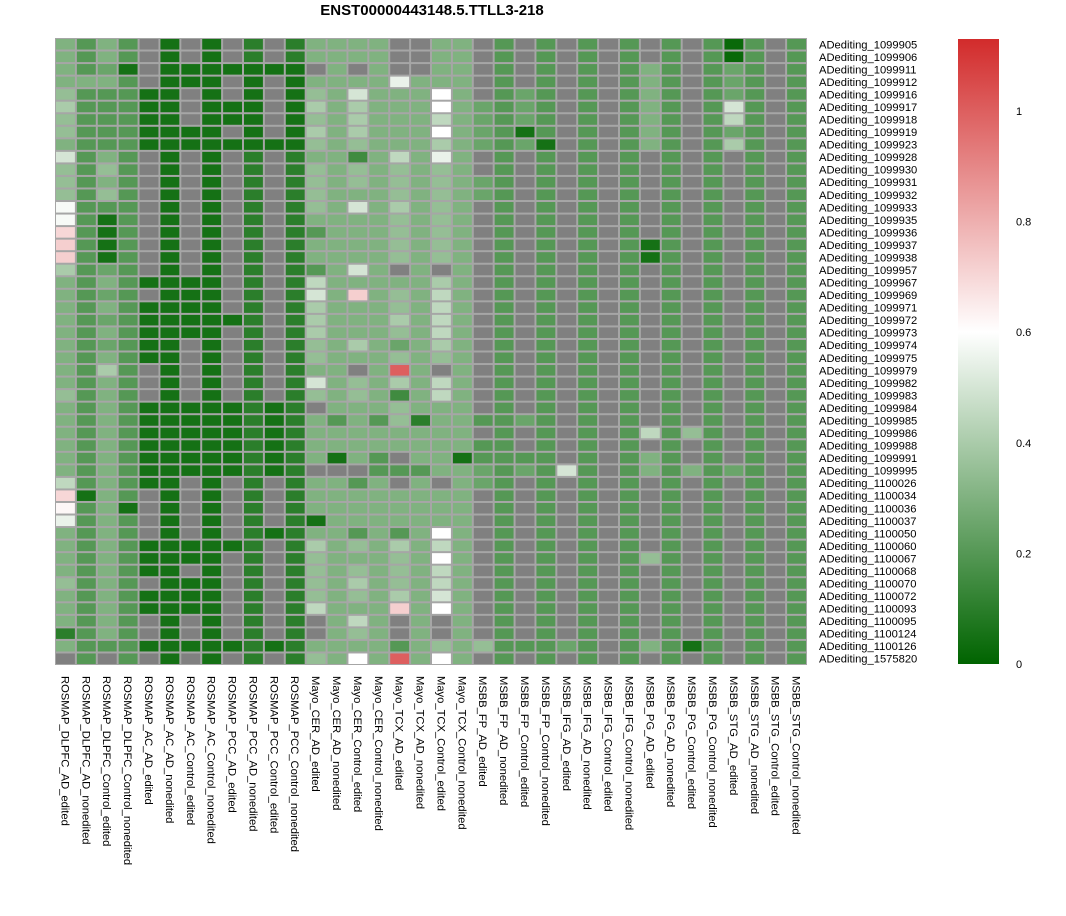 This screenshot has height=916, width=1066. Describe the element at coordinates (867, 509) in the screenshot. I see `row-label: ADediting_1100036` at that location.